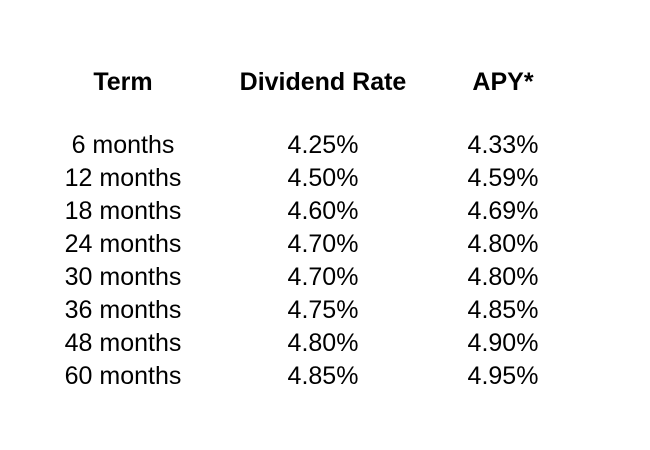 The image size is (650, 450). I want to click on apy-cell: 4.90%, so click(503, 343).